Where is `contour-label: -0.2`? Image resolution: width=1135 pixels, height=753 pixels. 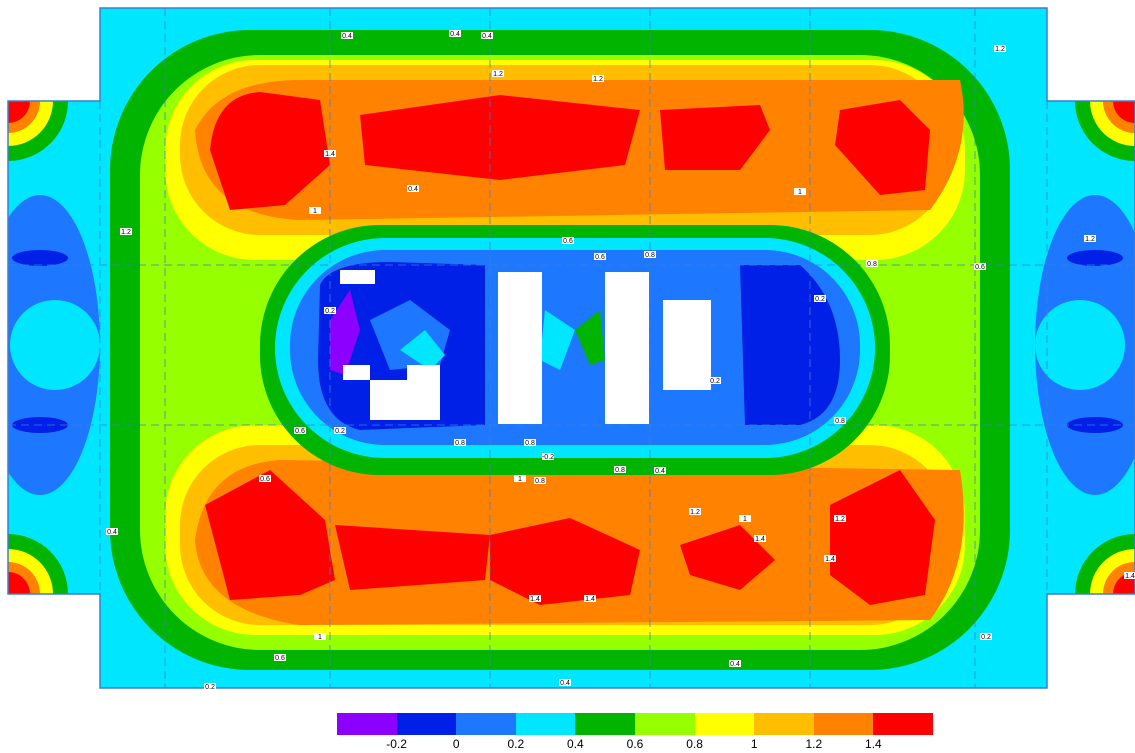
contour-label: -0.2 is located at coordinates (548, 457).